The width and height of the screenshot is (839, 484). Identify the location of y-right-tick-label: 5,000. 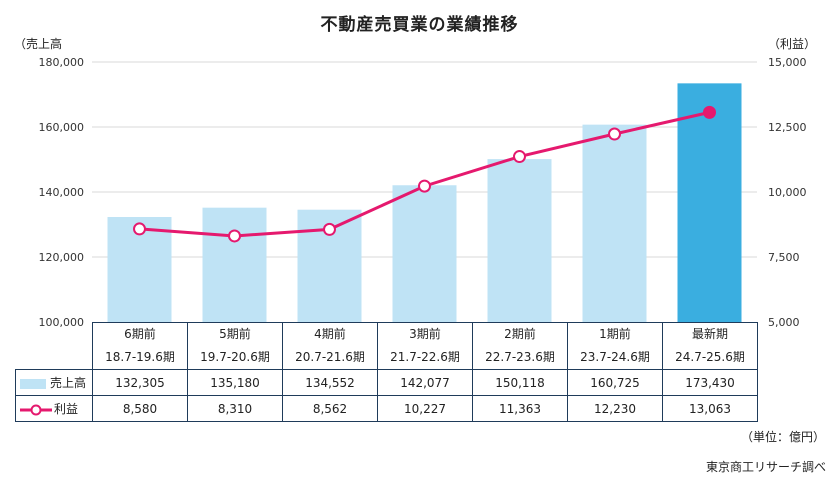
(784, 322).